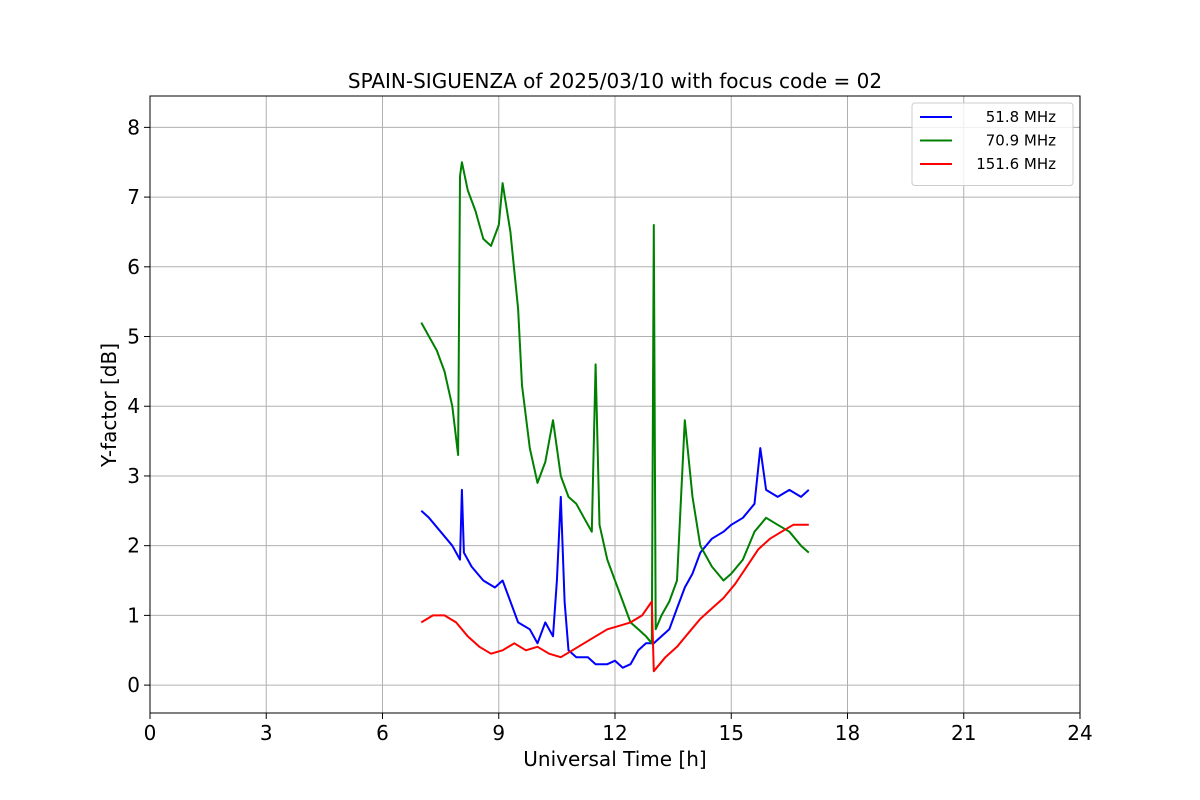 This screenshot has height=800, width=1200. I want to click on y-tick-label: 5, so click(133, 337).